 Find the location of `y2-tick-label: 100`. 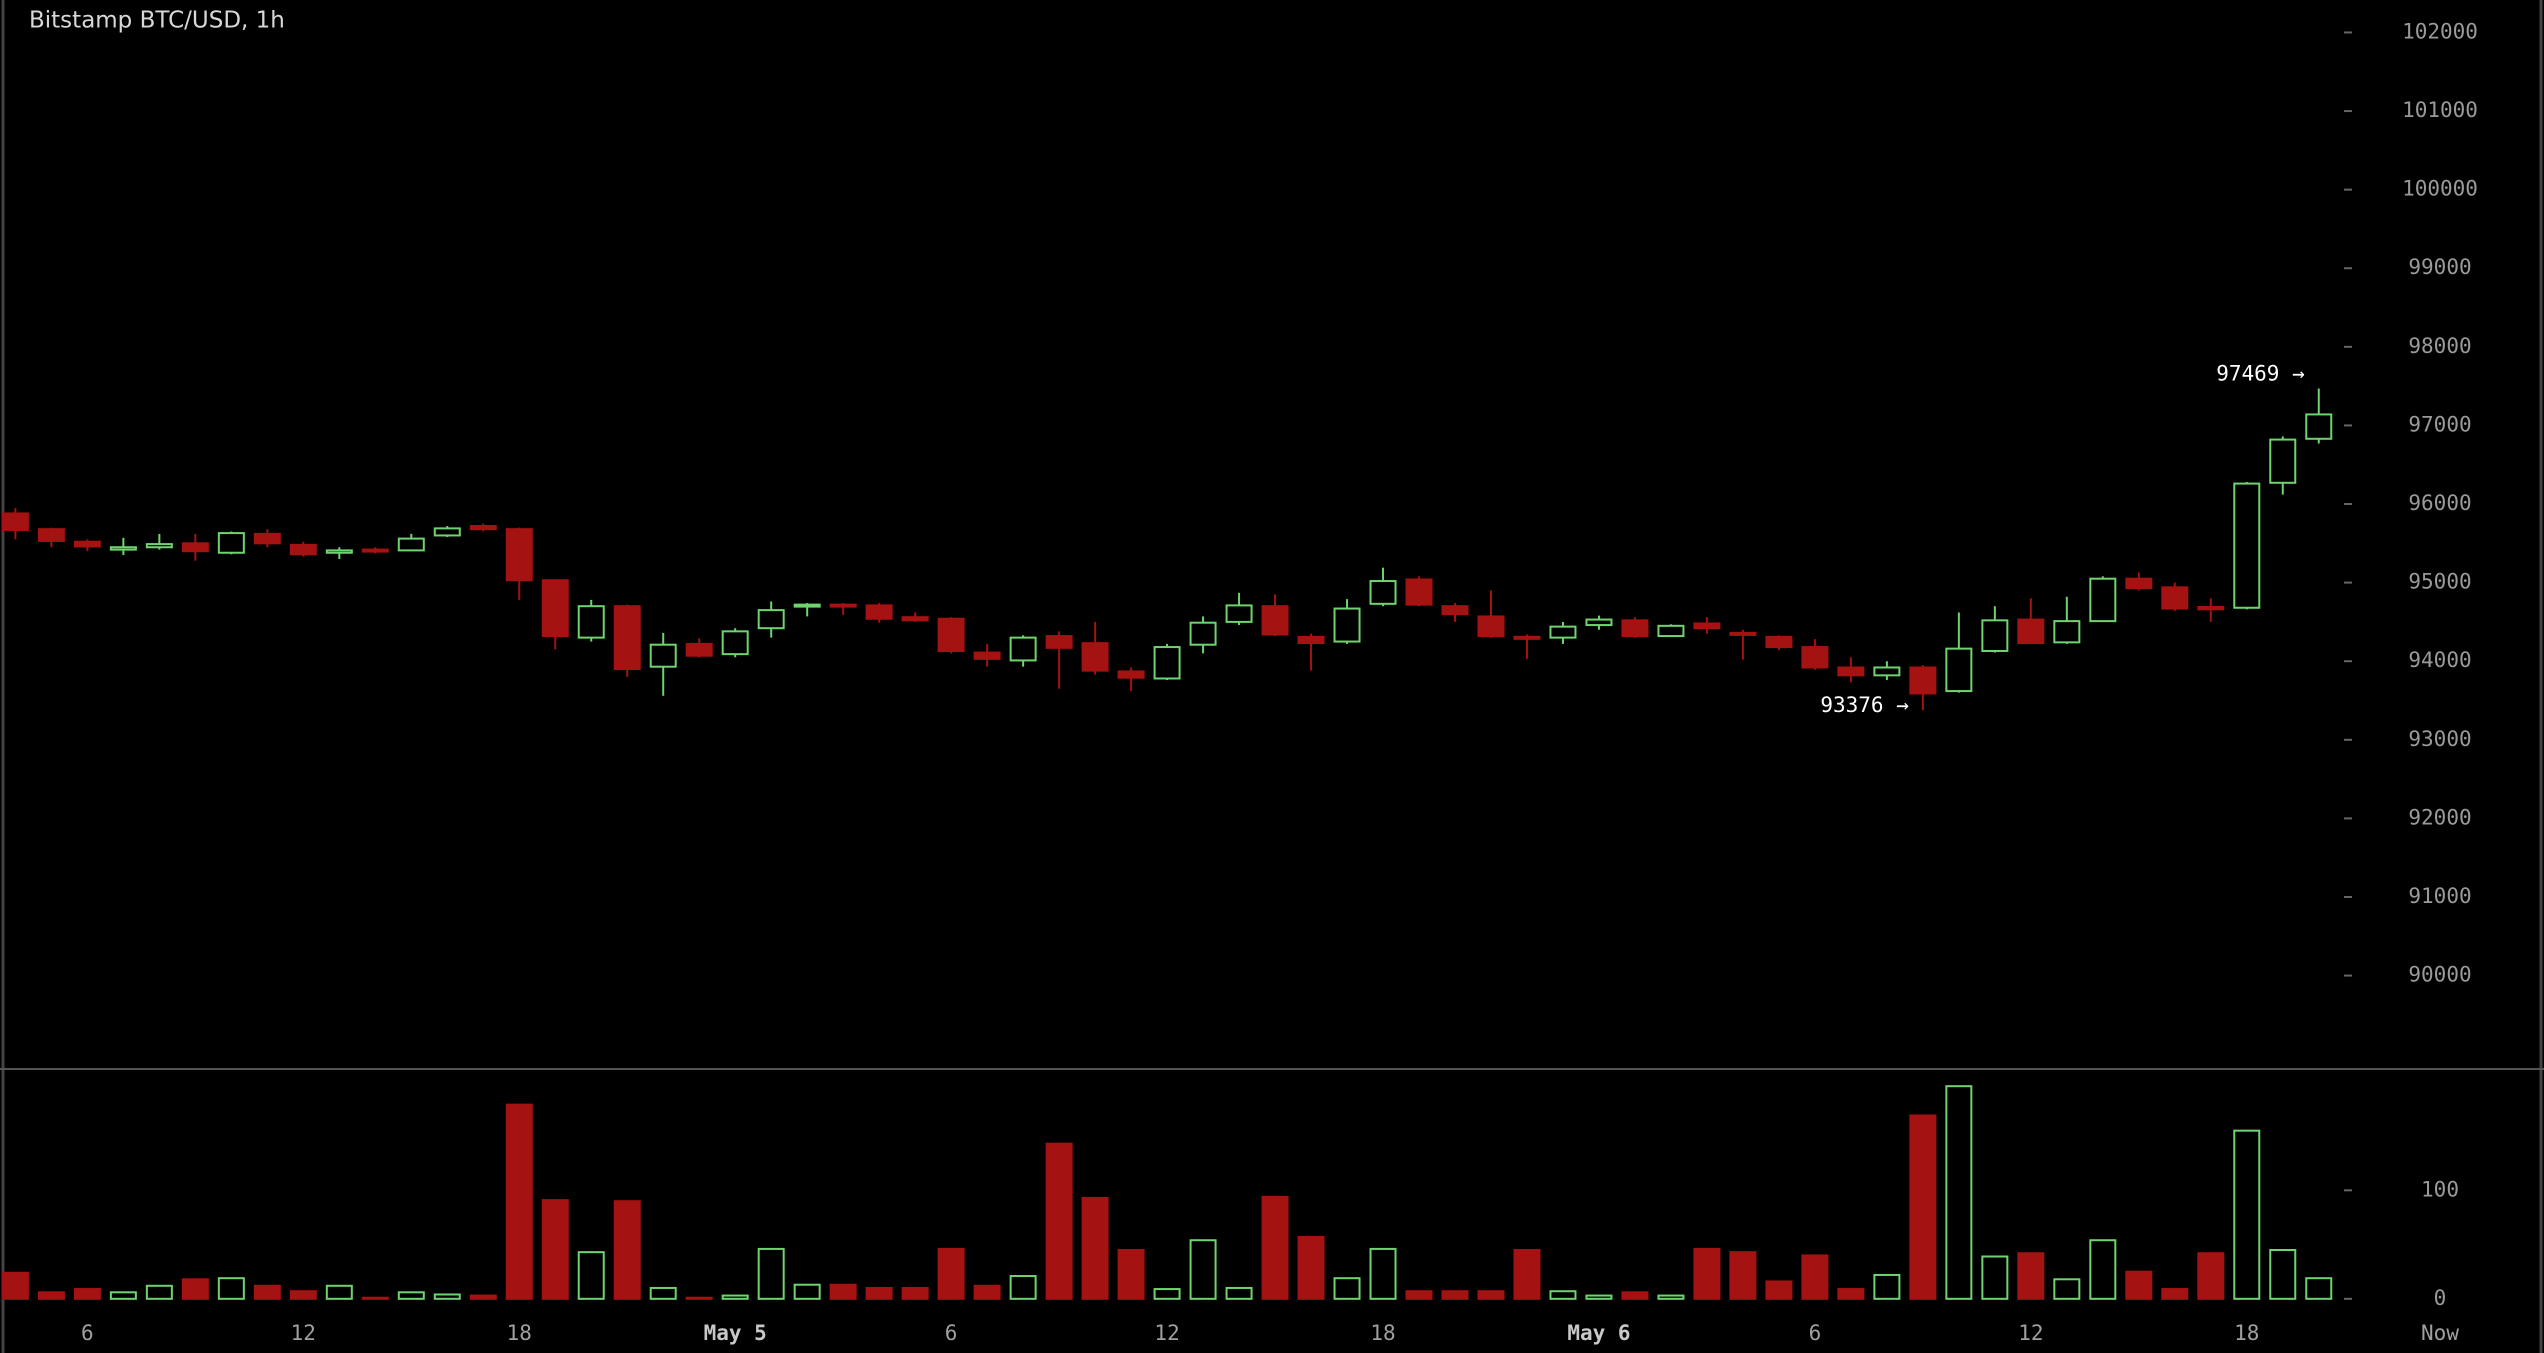

y2-tick-label: 100 is located at coordinates (2440, 1189).